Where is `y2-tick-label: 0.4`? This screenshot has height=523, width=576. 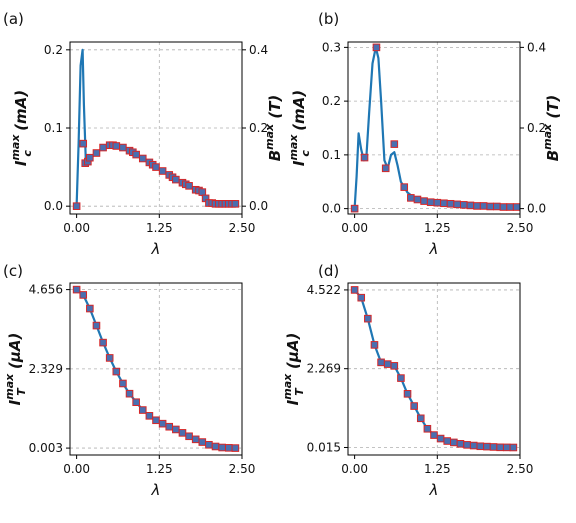
y2-tick-label: 0.4 is located at coordinates (536, 47).